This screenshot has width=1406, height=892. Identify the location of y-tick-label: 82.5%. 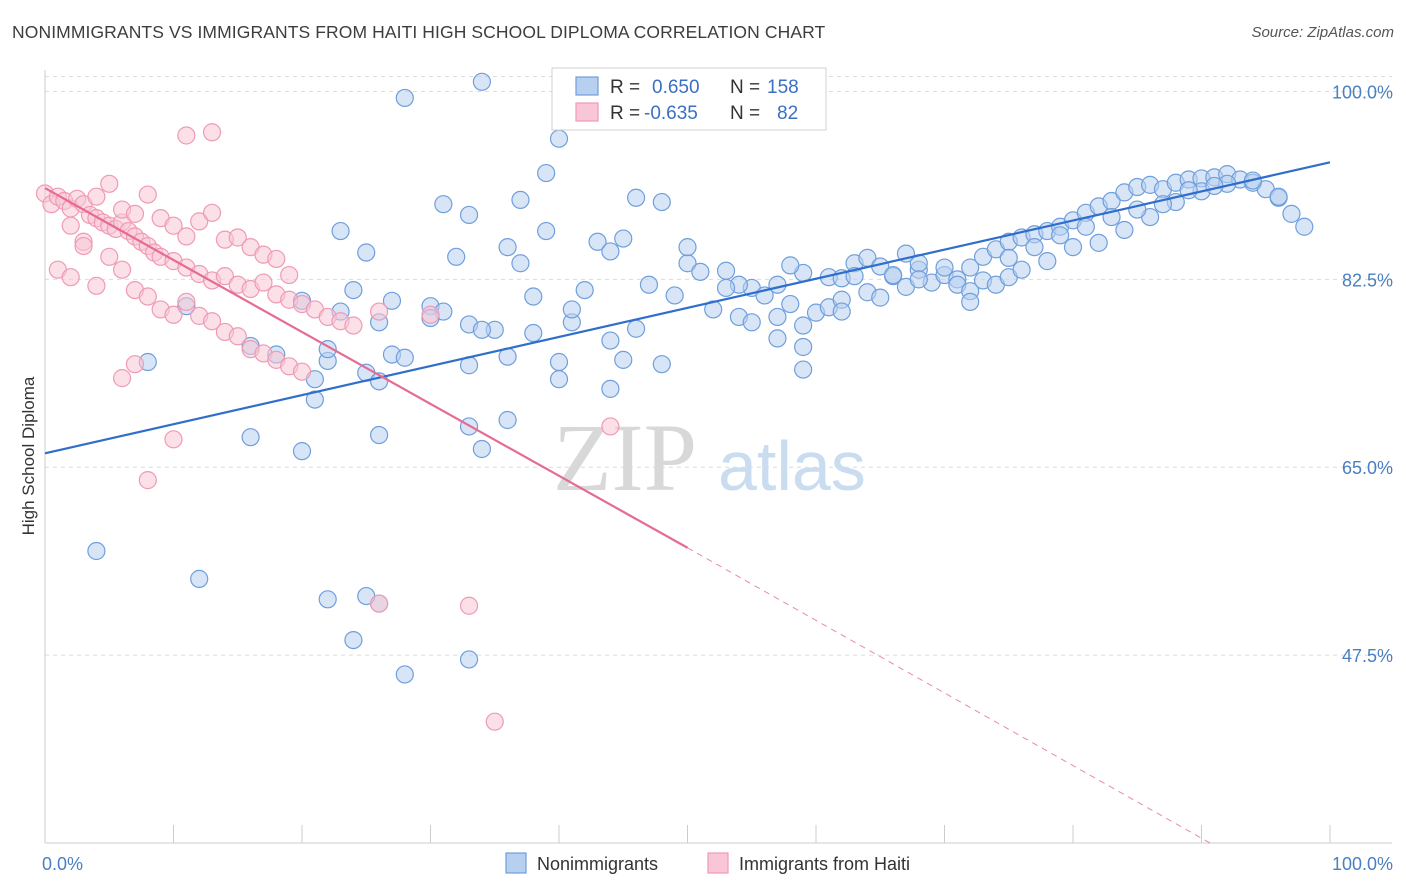
(1367, 280).